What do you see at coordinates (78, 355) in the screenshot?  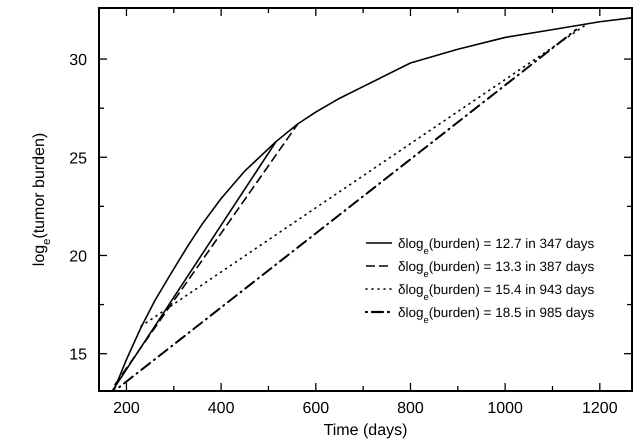 I see `y-tick-label: 15` at bounding box center [78, 355].